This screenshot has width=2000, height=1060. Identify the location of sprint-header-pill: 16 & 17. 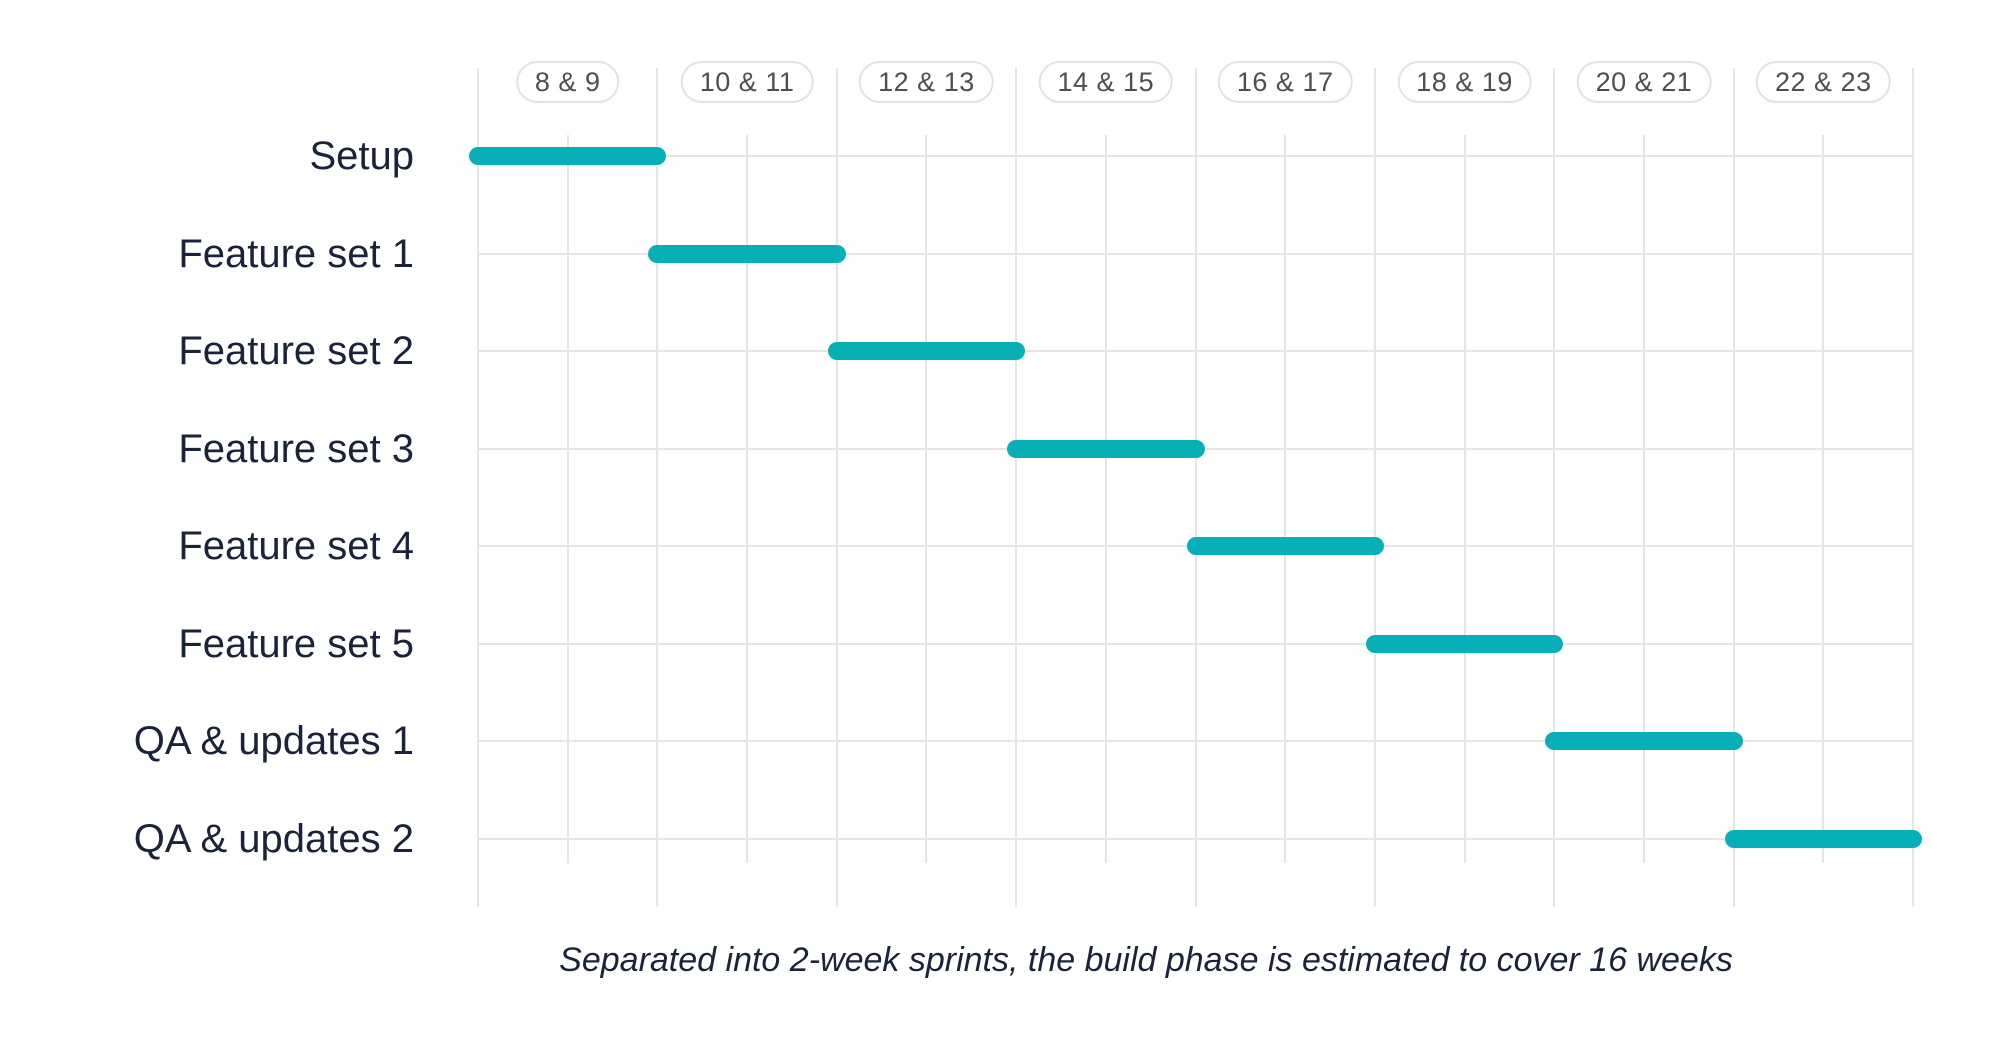
(1285, 82).